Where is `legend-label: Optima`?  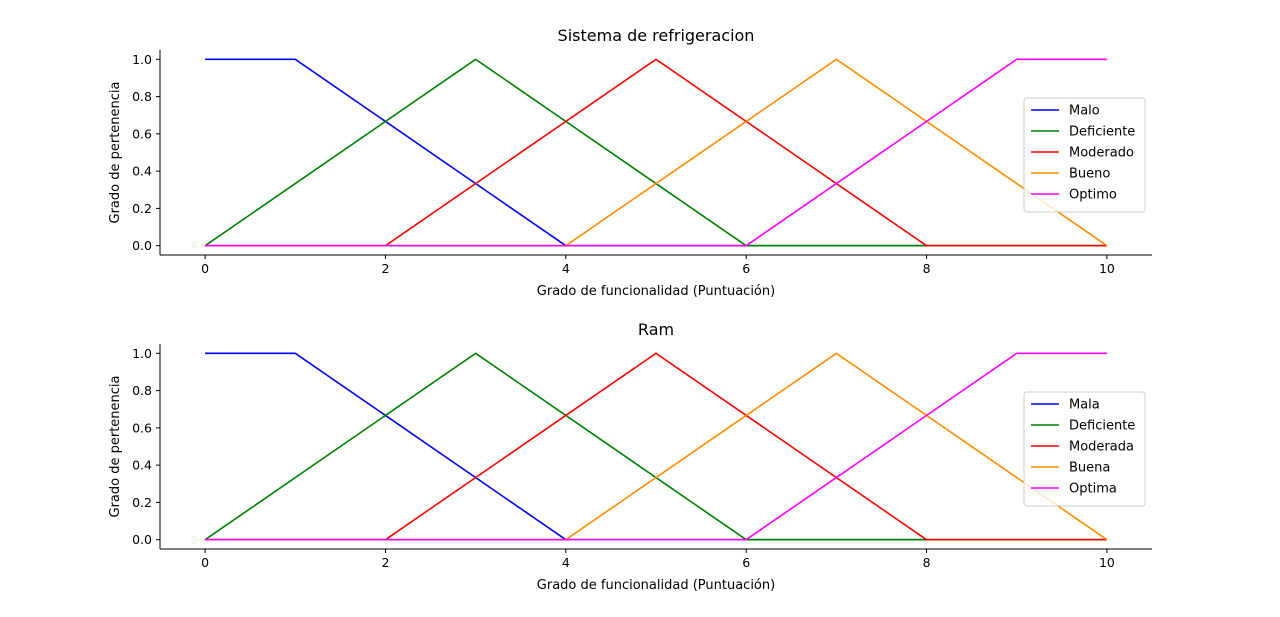
legend-label: Optima is located at coordinates (1093, 489).